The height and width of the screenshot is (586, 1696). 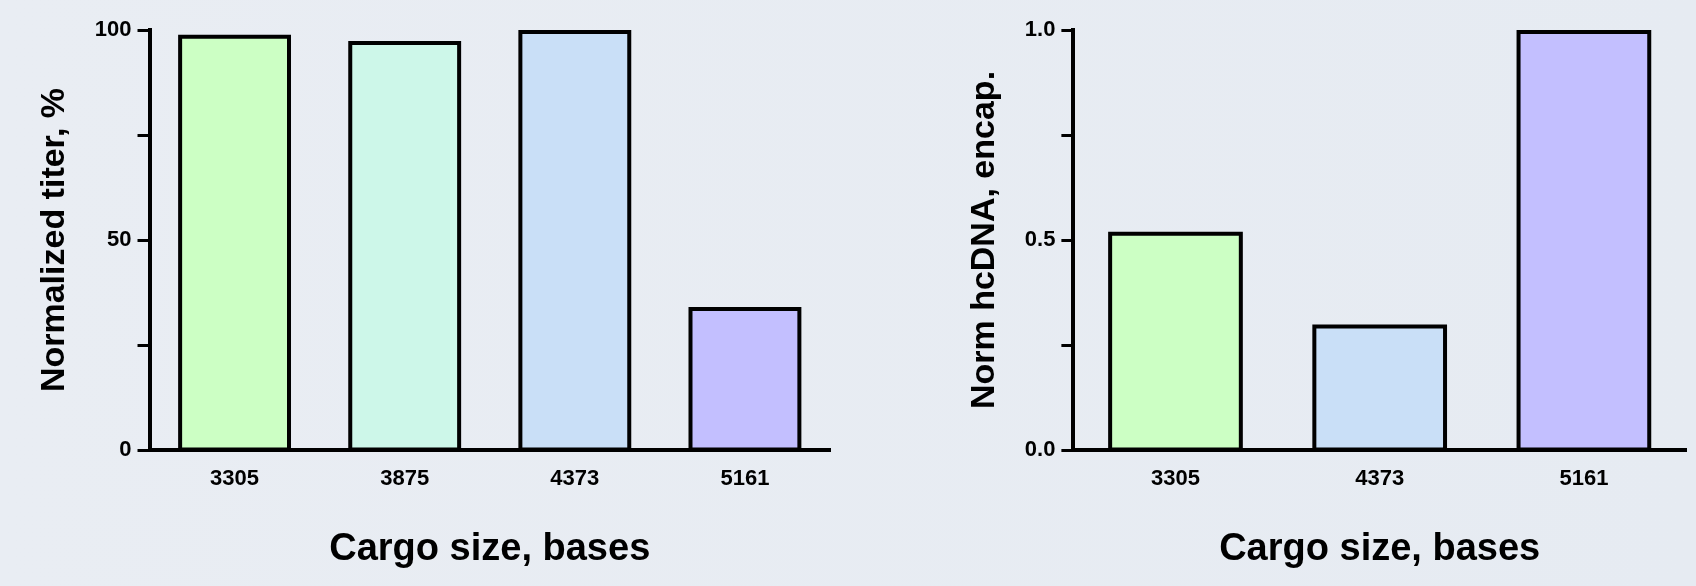 I want to click on y-tick-label: 0.5, so click(x=1040, y=239).